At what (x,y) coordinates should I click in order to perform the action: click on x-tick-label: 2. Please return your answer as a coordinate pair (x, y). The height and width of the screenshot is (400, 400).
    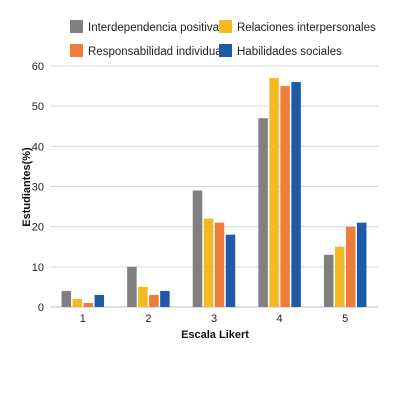
    Looking at the image, I should click on (148, 319).